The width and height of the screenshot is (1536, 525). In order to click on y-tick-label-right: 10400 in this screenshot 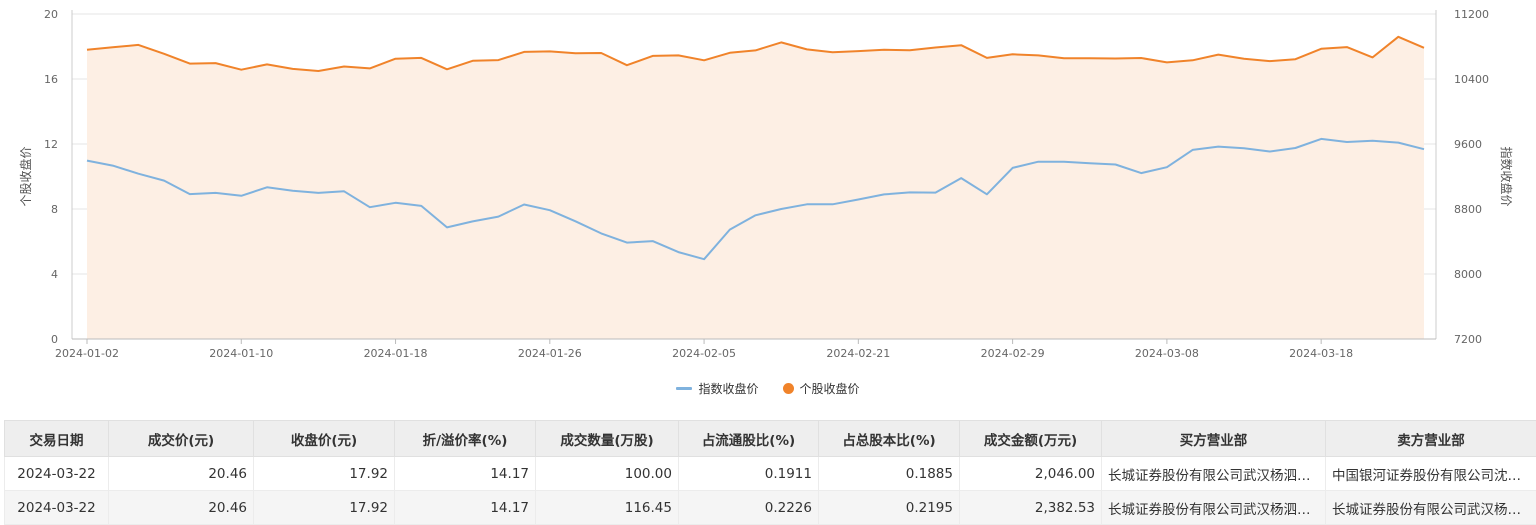, I will do `click(1471, 79)`.